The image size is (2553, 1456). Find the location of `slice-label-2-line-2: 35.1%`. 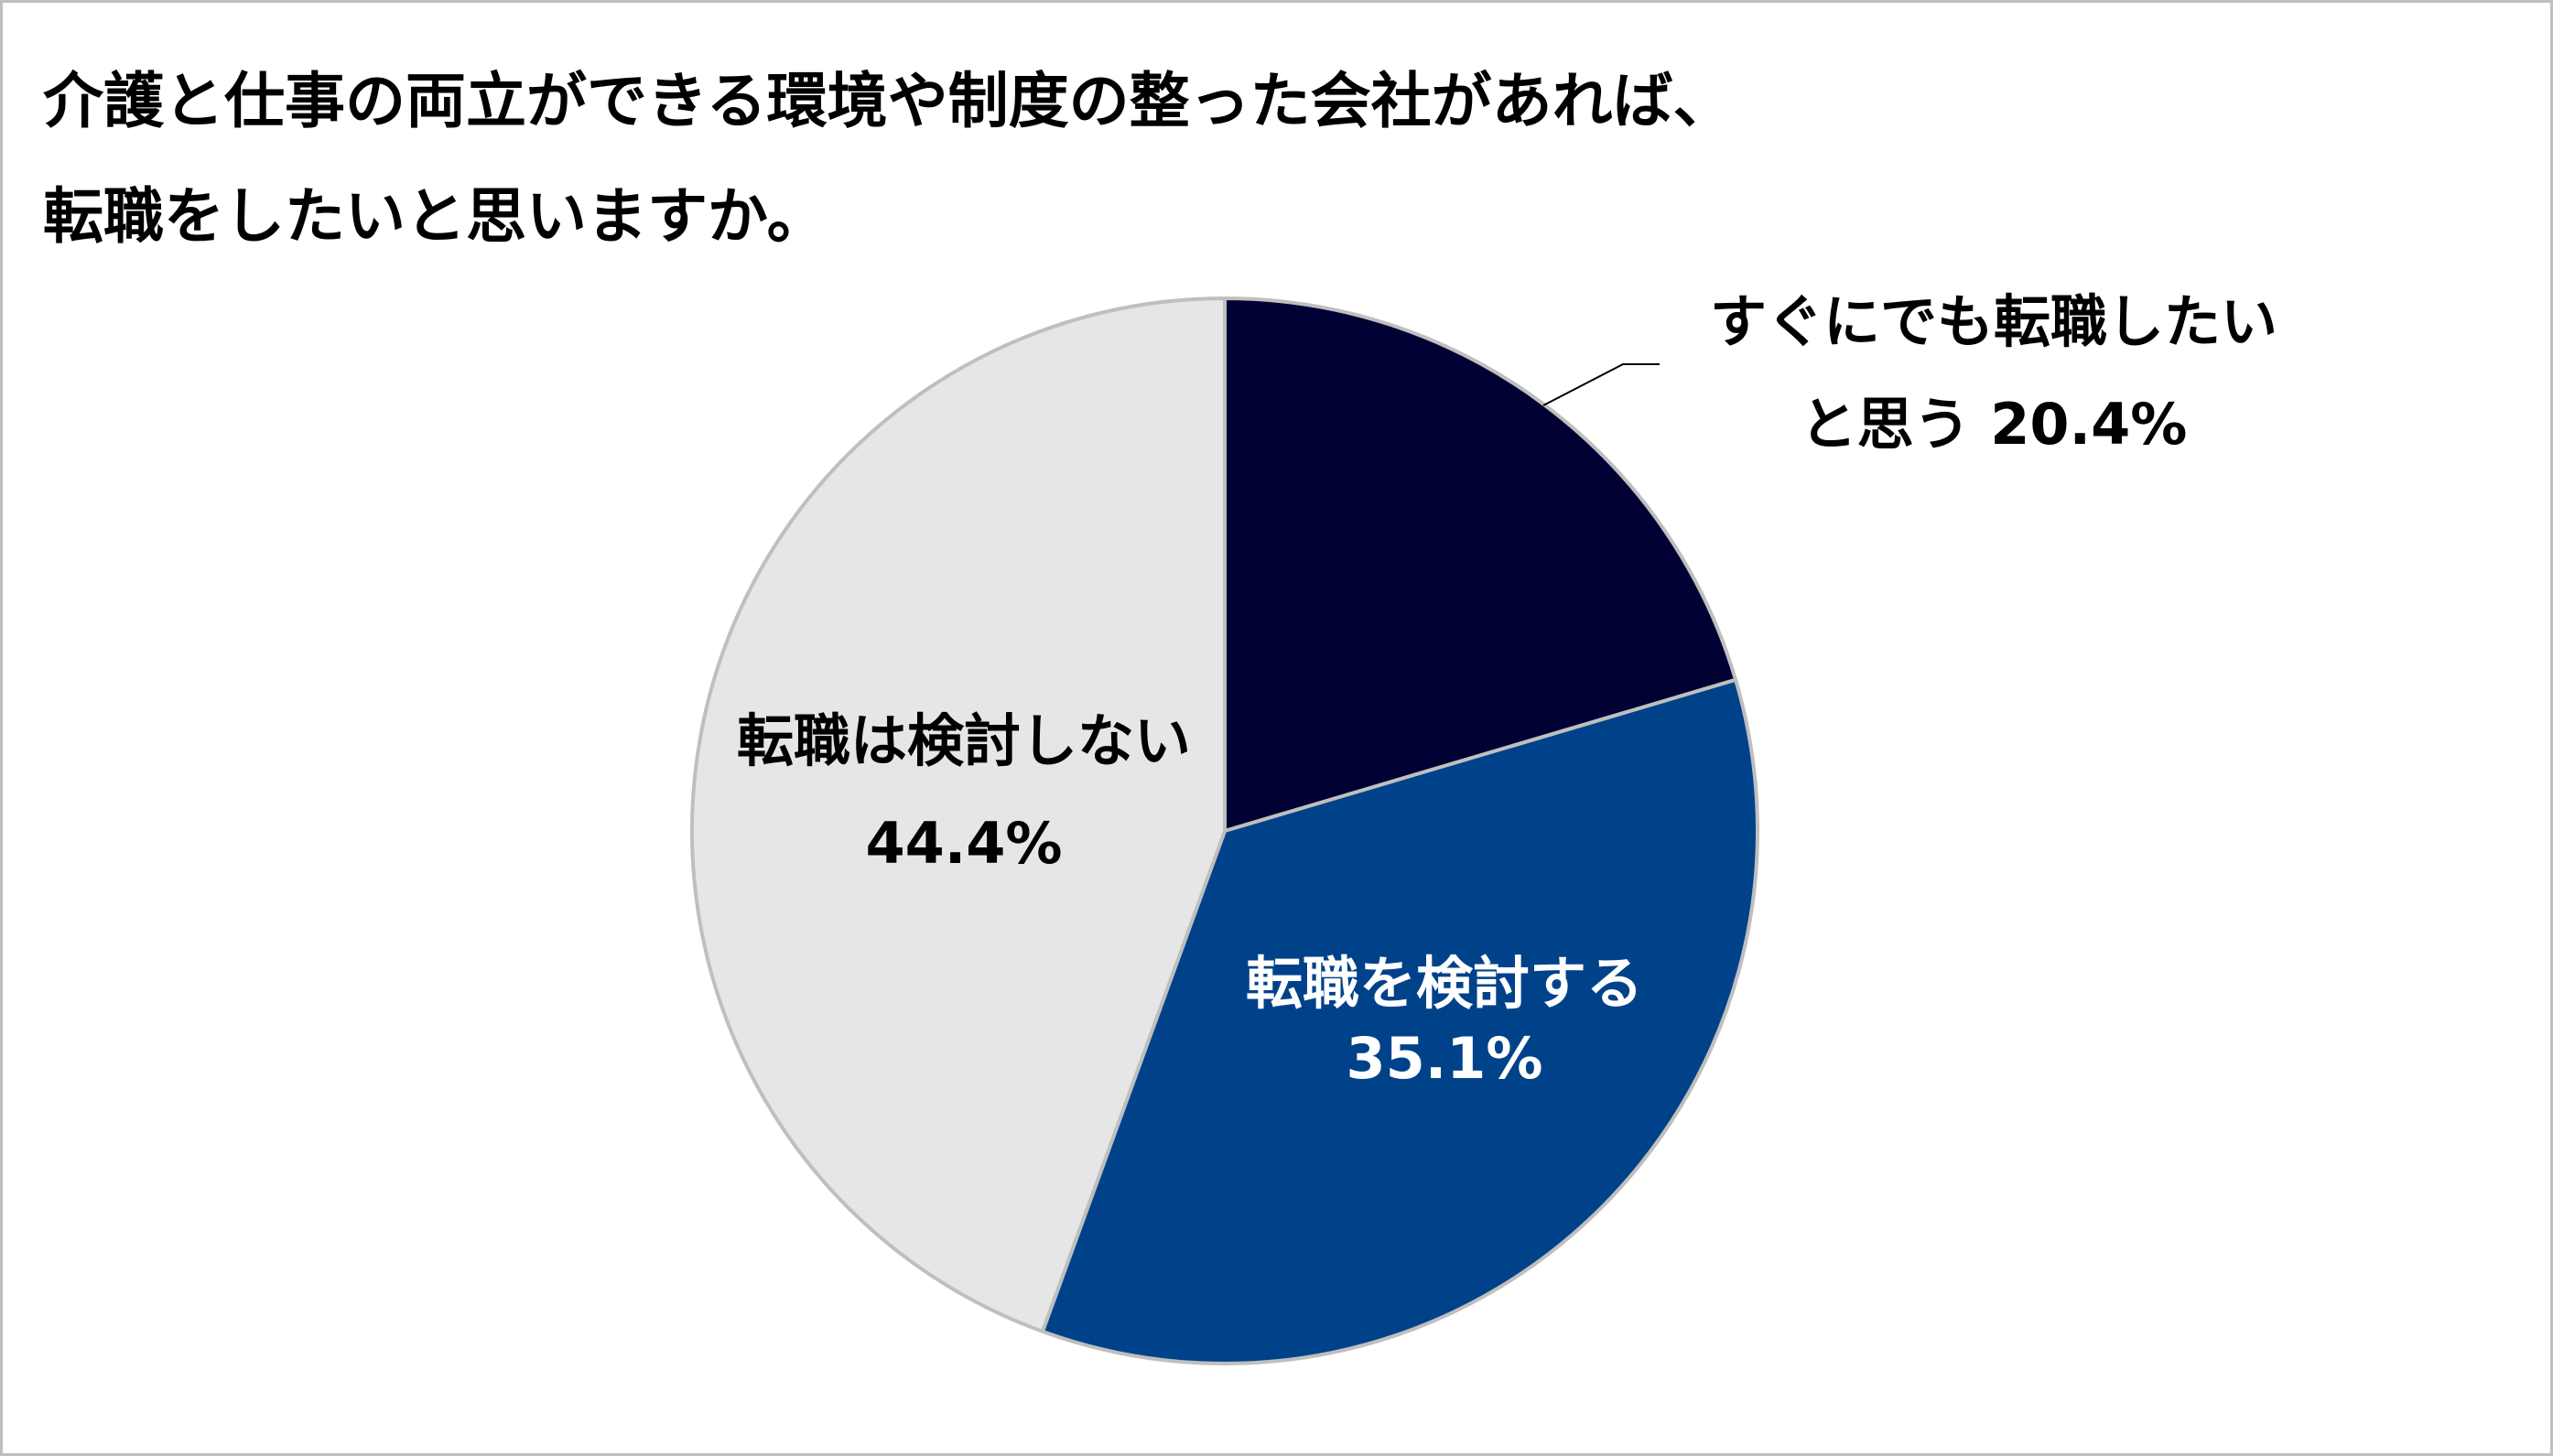

slice-label-2-line-2: 35.1% is located at coordinates (1444, 1058).